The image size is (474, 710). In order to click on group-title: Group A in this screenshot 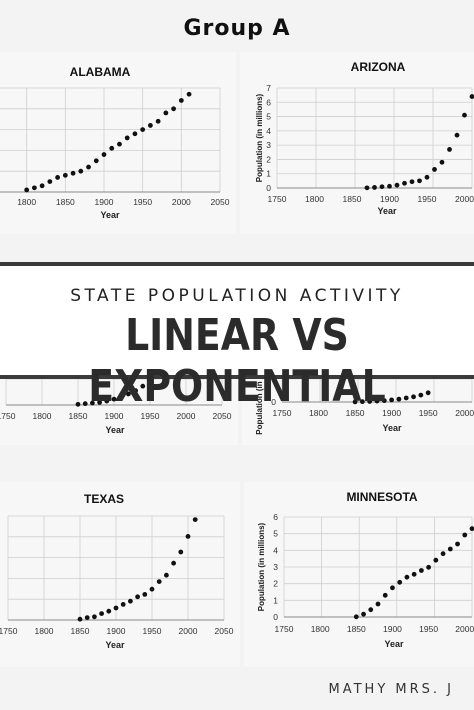, I will do `click(237, 28)`.